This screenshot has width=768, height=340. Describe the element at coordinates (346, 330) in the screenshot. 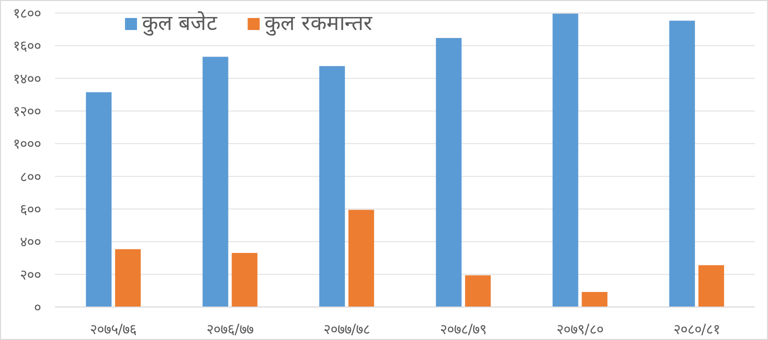

I see `x-tick-label: २०७७/७८` at that location.